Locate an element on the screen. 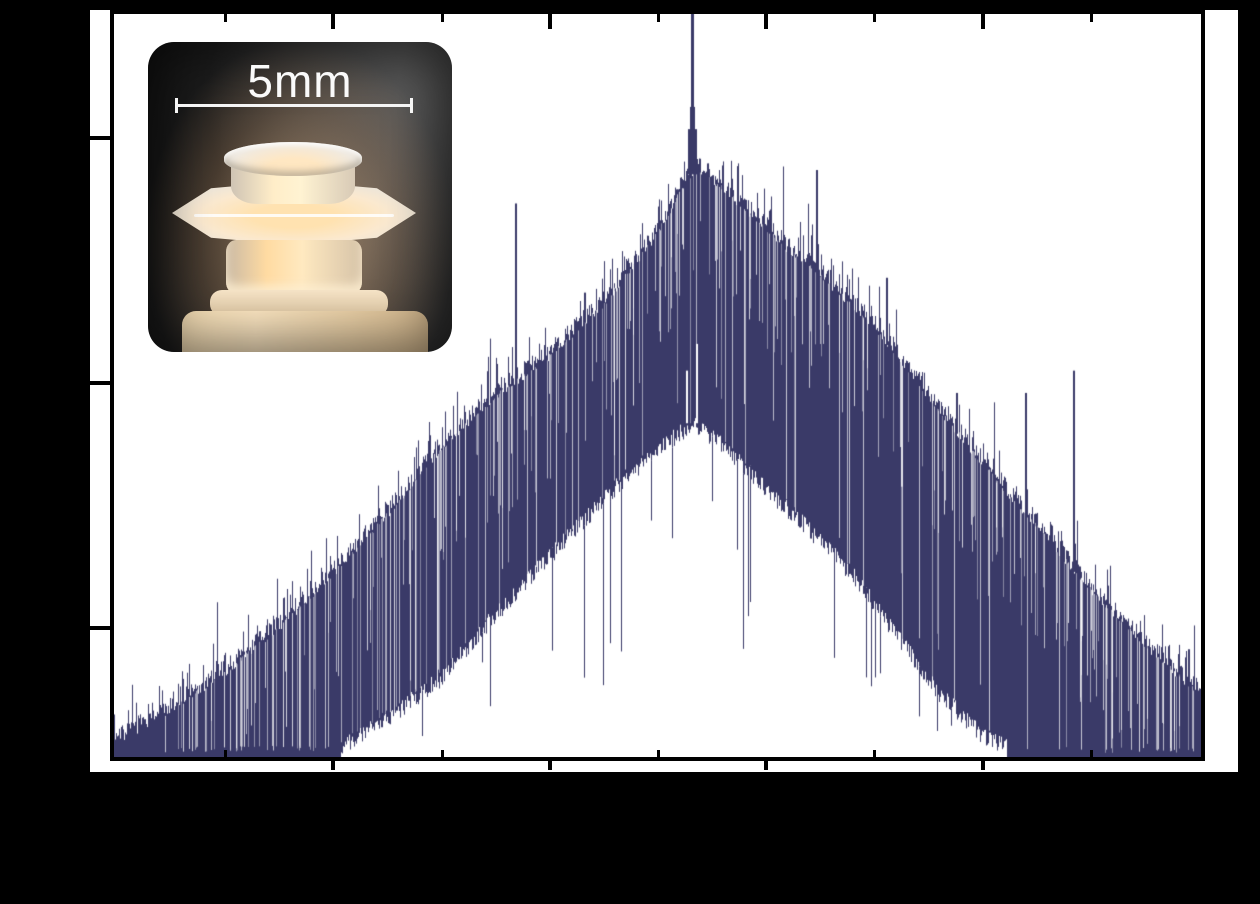 This screenshot has height=904, width=1260. pedestal-base is located at coordinates (305, 331).